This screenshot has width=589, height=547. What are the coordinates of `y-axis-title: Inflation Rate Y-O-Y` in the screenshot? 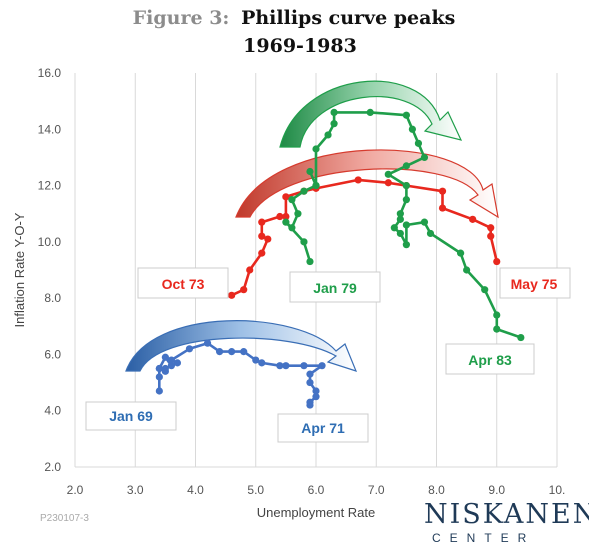 It's located at (19, 269).